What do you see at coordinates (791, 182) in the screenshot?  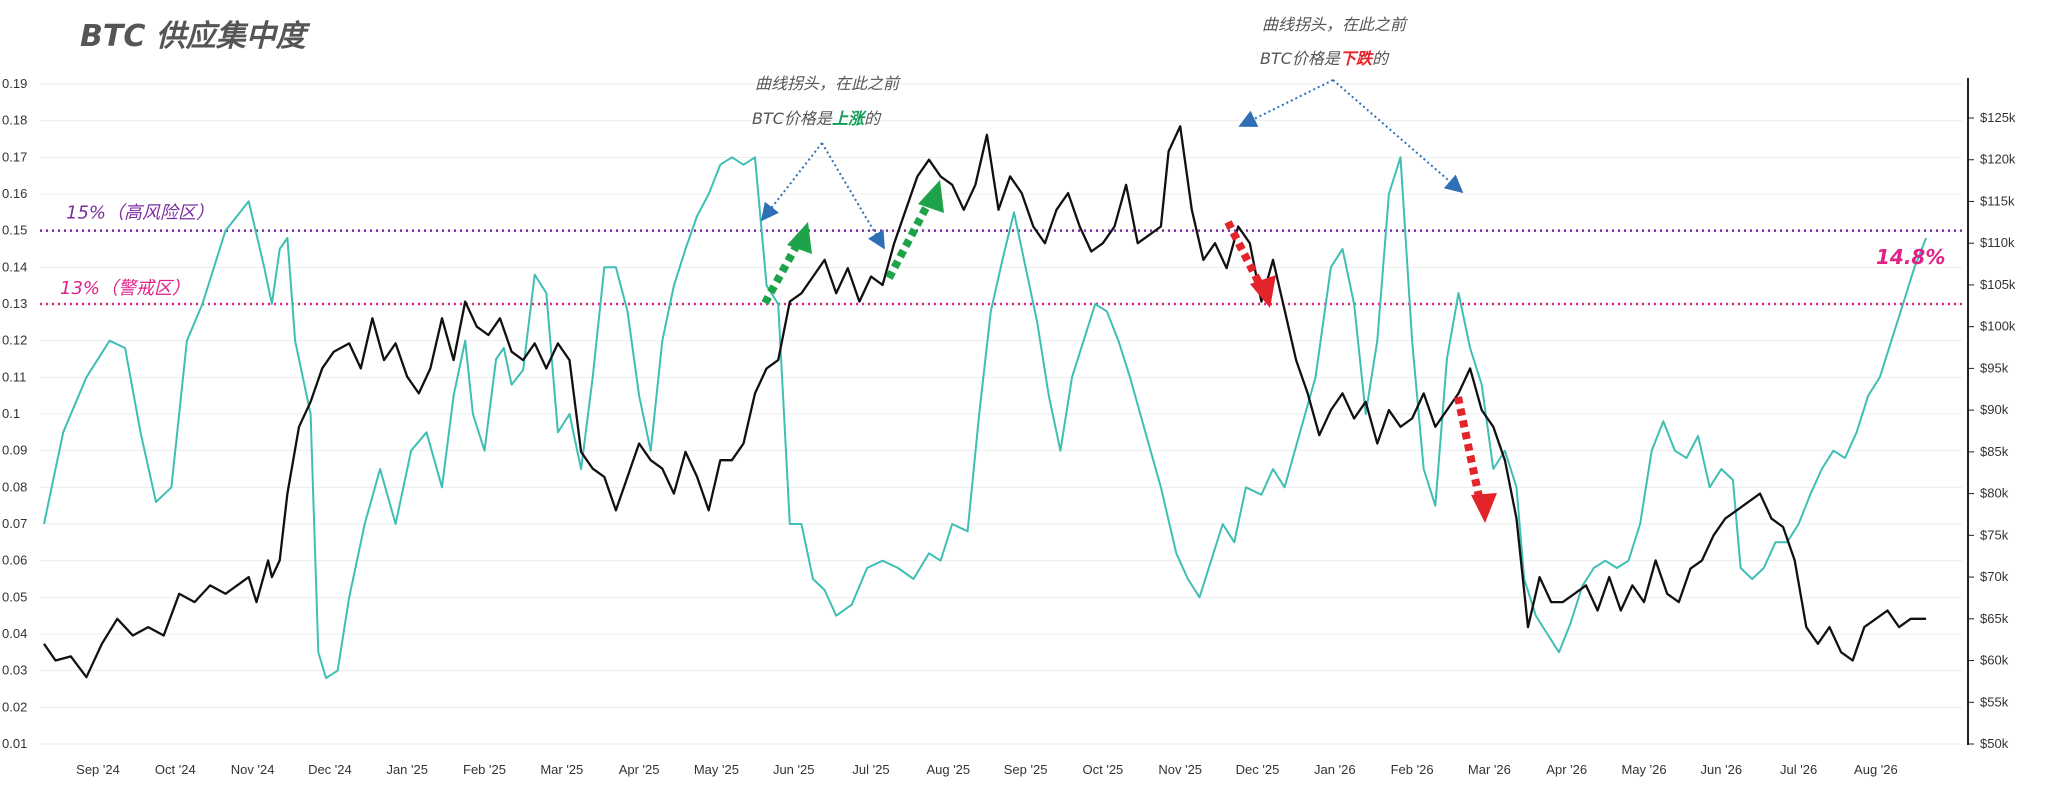 I see `up-annotation-arrow-left` at bounding box center [791, 182].